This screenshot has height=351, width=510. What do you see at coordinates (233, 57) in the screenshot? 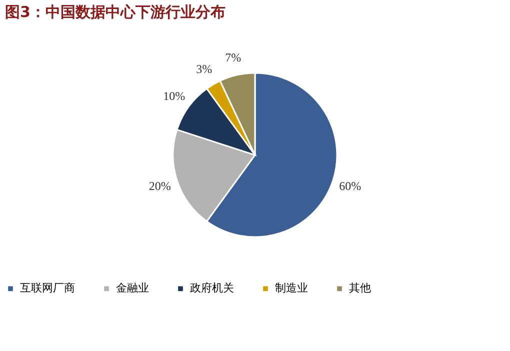
I see `data-label: 7%` at bounding box center [233, 57].